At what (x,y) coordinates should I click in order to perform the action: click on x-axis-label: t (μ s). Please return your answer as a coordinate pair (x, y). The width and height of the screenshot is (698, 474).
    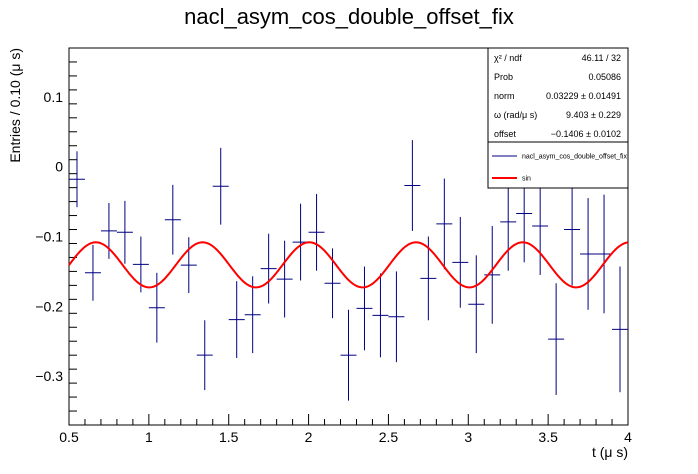
    Looking at the image, I should click on (610, 452).